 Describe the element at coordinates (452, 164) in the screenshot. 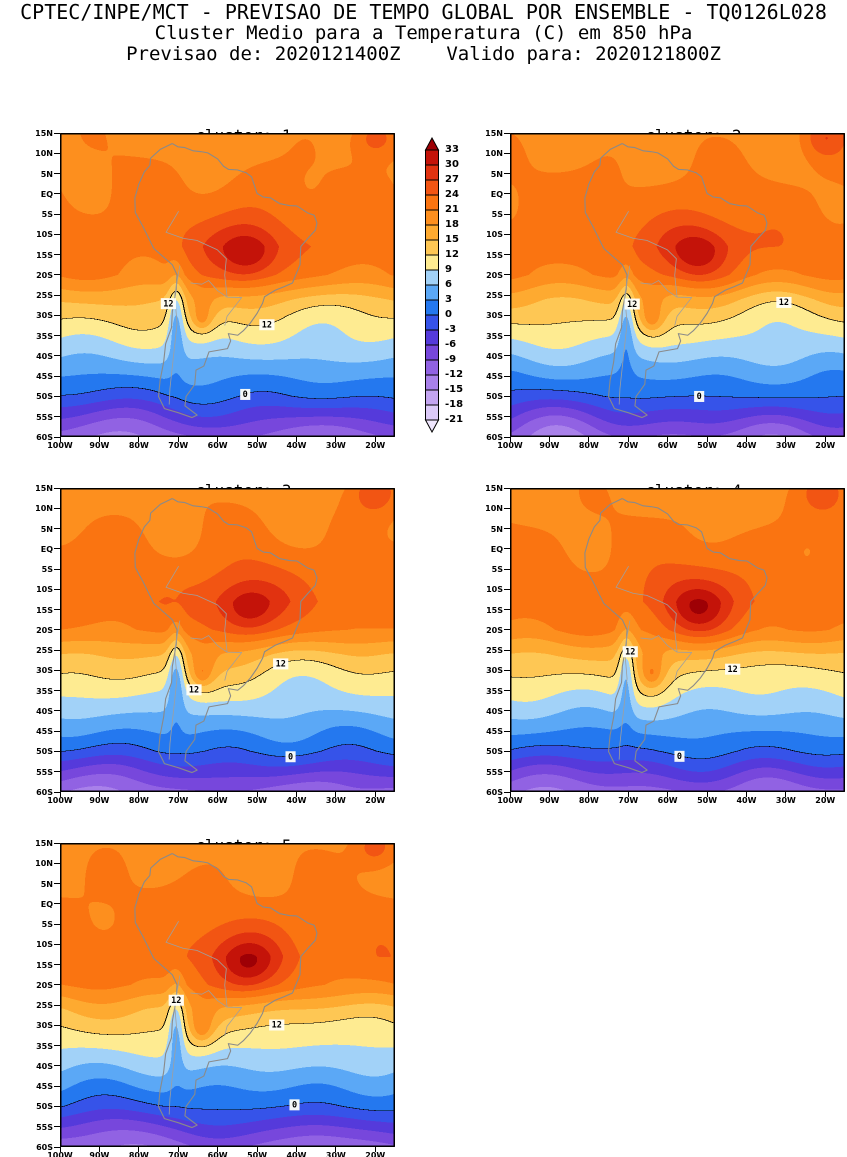

I see `colorbar-tick-label: 30` at that location.